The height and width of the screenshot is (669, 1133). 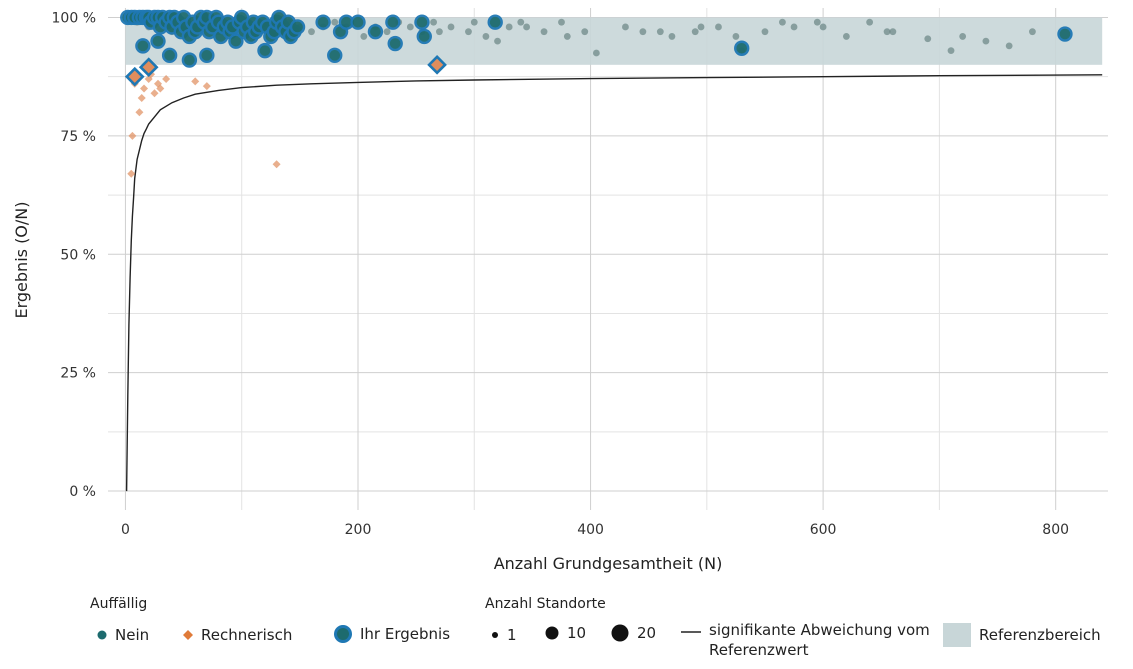 What do you see at coordinates (125, 530) in the screenshot?
I see `x-tick-label: 0` at bounding box center [125, 530].